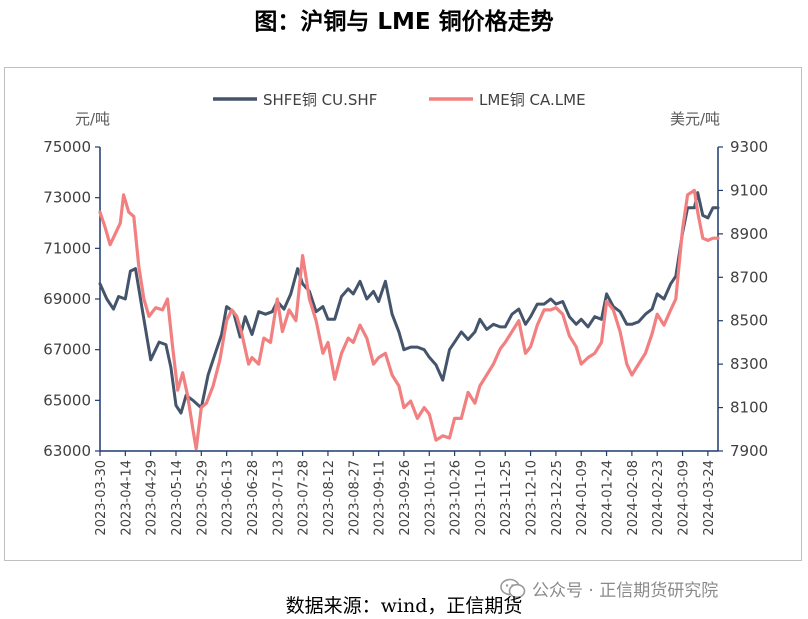 The height and width of the screenshot is (619, 808). What do you see at coordinates (177, 498) in the screenshot?
I see `x-tick-label: 2023-05-14` at bounding box center [177, 498].